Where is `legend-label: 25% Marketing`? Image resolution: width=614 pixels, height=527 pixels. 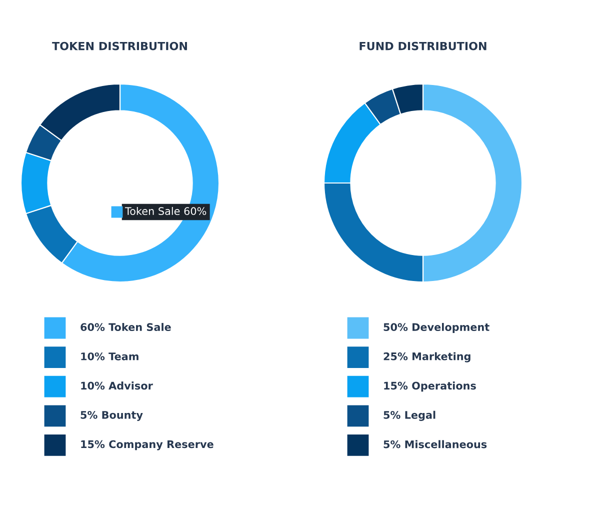
legend-label: 25% Marketing is located at coordinates (427, 357).